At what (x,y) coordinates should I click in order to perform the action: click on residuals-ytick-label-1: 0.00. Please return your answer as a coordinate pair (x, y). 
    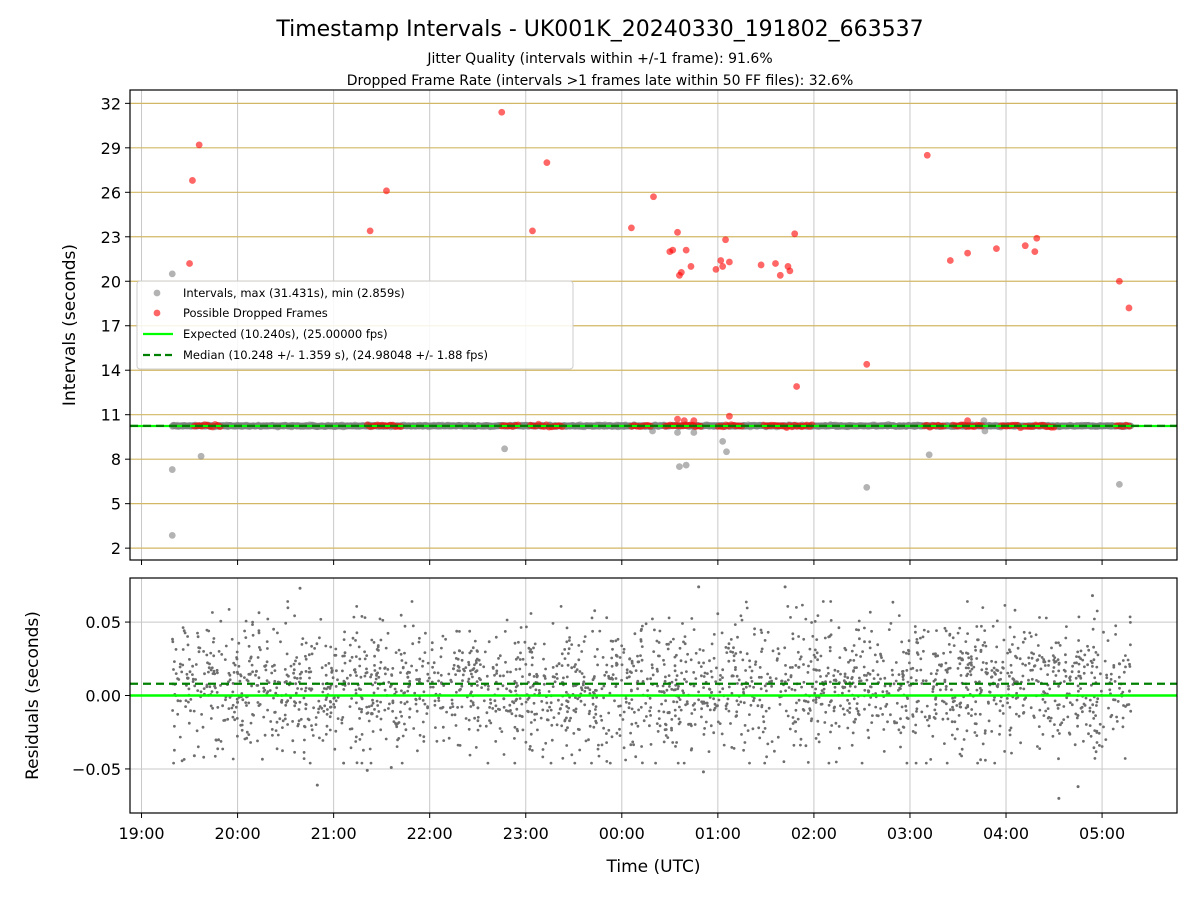
    Looking at the image, I should click on (103, 696).